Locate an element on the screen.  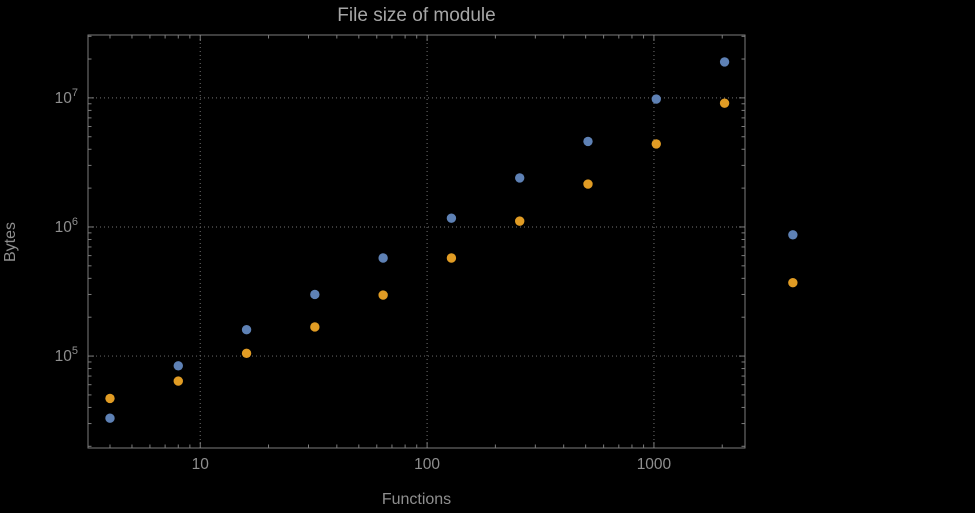
y-axis-label: Bytes is located at coordinates (10, 241).